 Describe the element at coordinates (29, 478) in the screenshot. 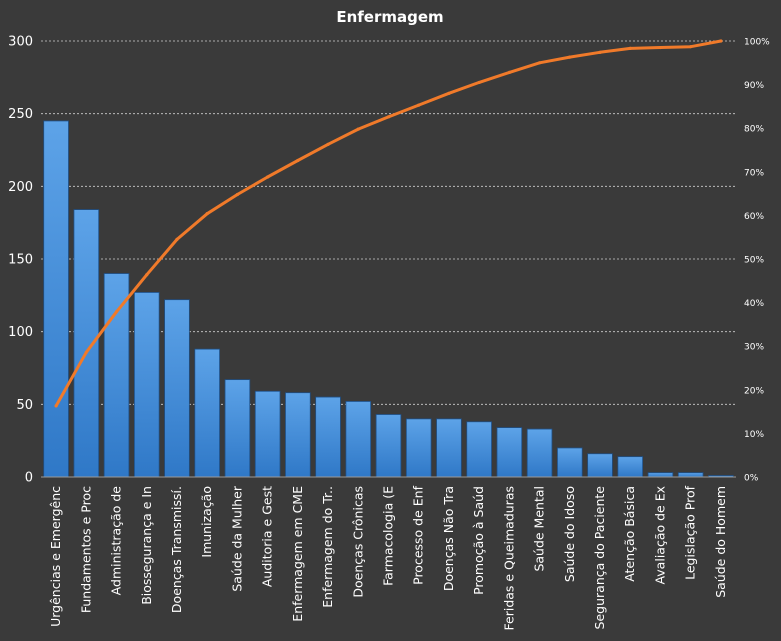

I see `left-tick-label: 0` at that location.